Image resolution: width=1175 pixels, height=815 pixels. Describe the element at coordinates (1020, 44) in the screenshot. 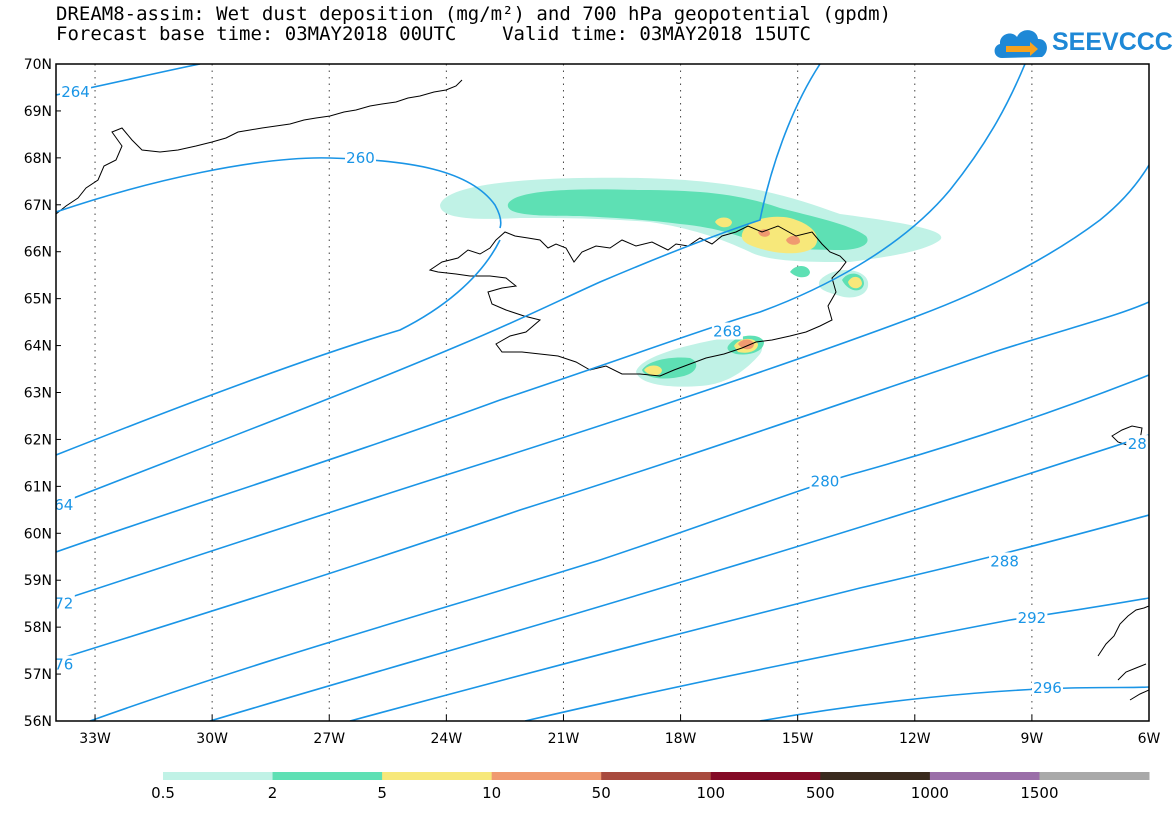

I see `cloud-arrow-icon` at that location.